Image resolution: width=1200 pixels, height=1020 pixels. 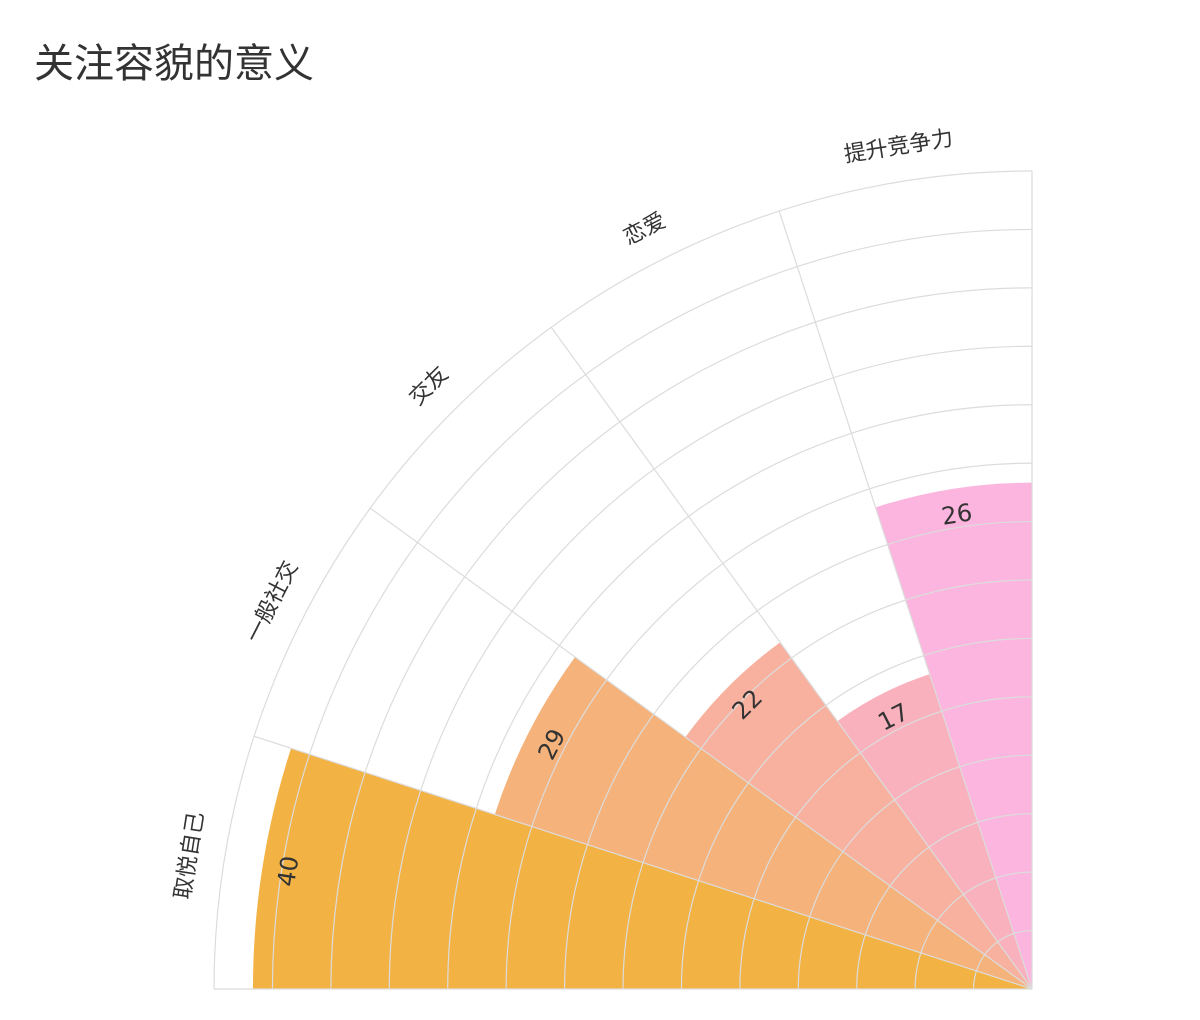 I want to click on category-label: 交友, so click(x=429, y=386).